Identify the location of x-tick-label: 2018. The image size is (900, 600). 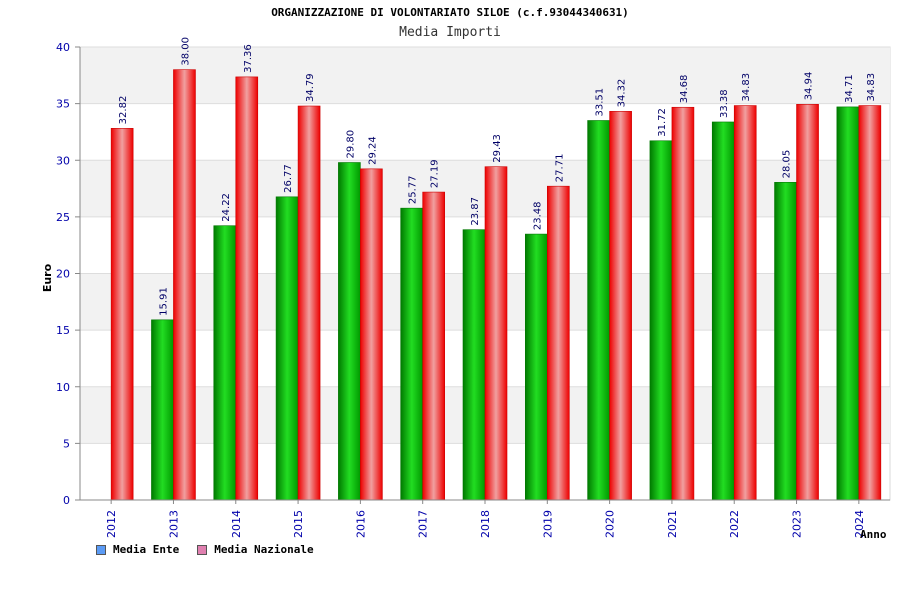
(485, 524).